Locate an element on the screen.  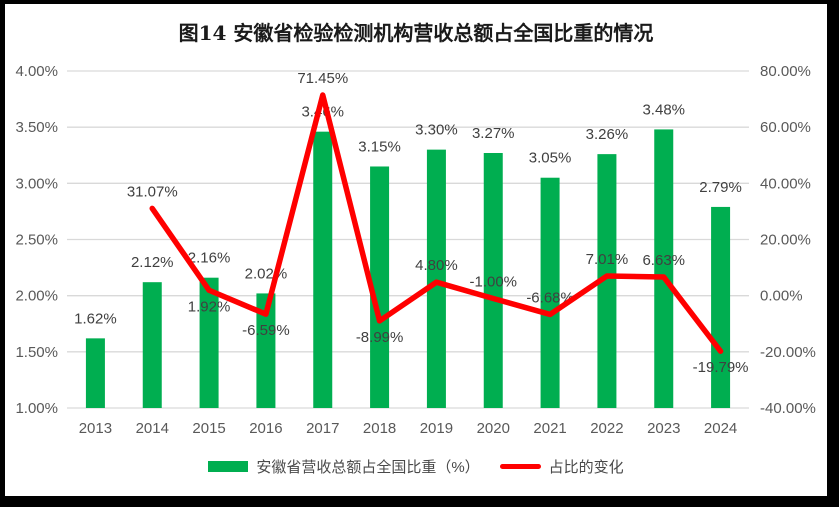
x-axis-label-2023: 2023 is located at coordinates (663, 428).